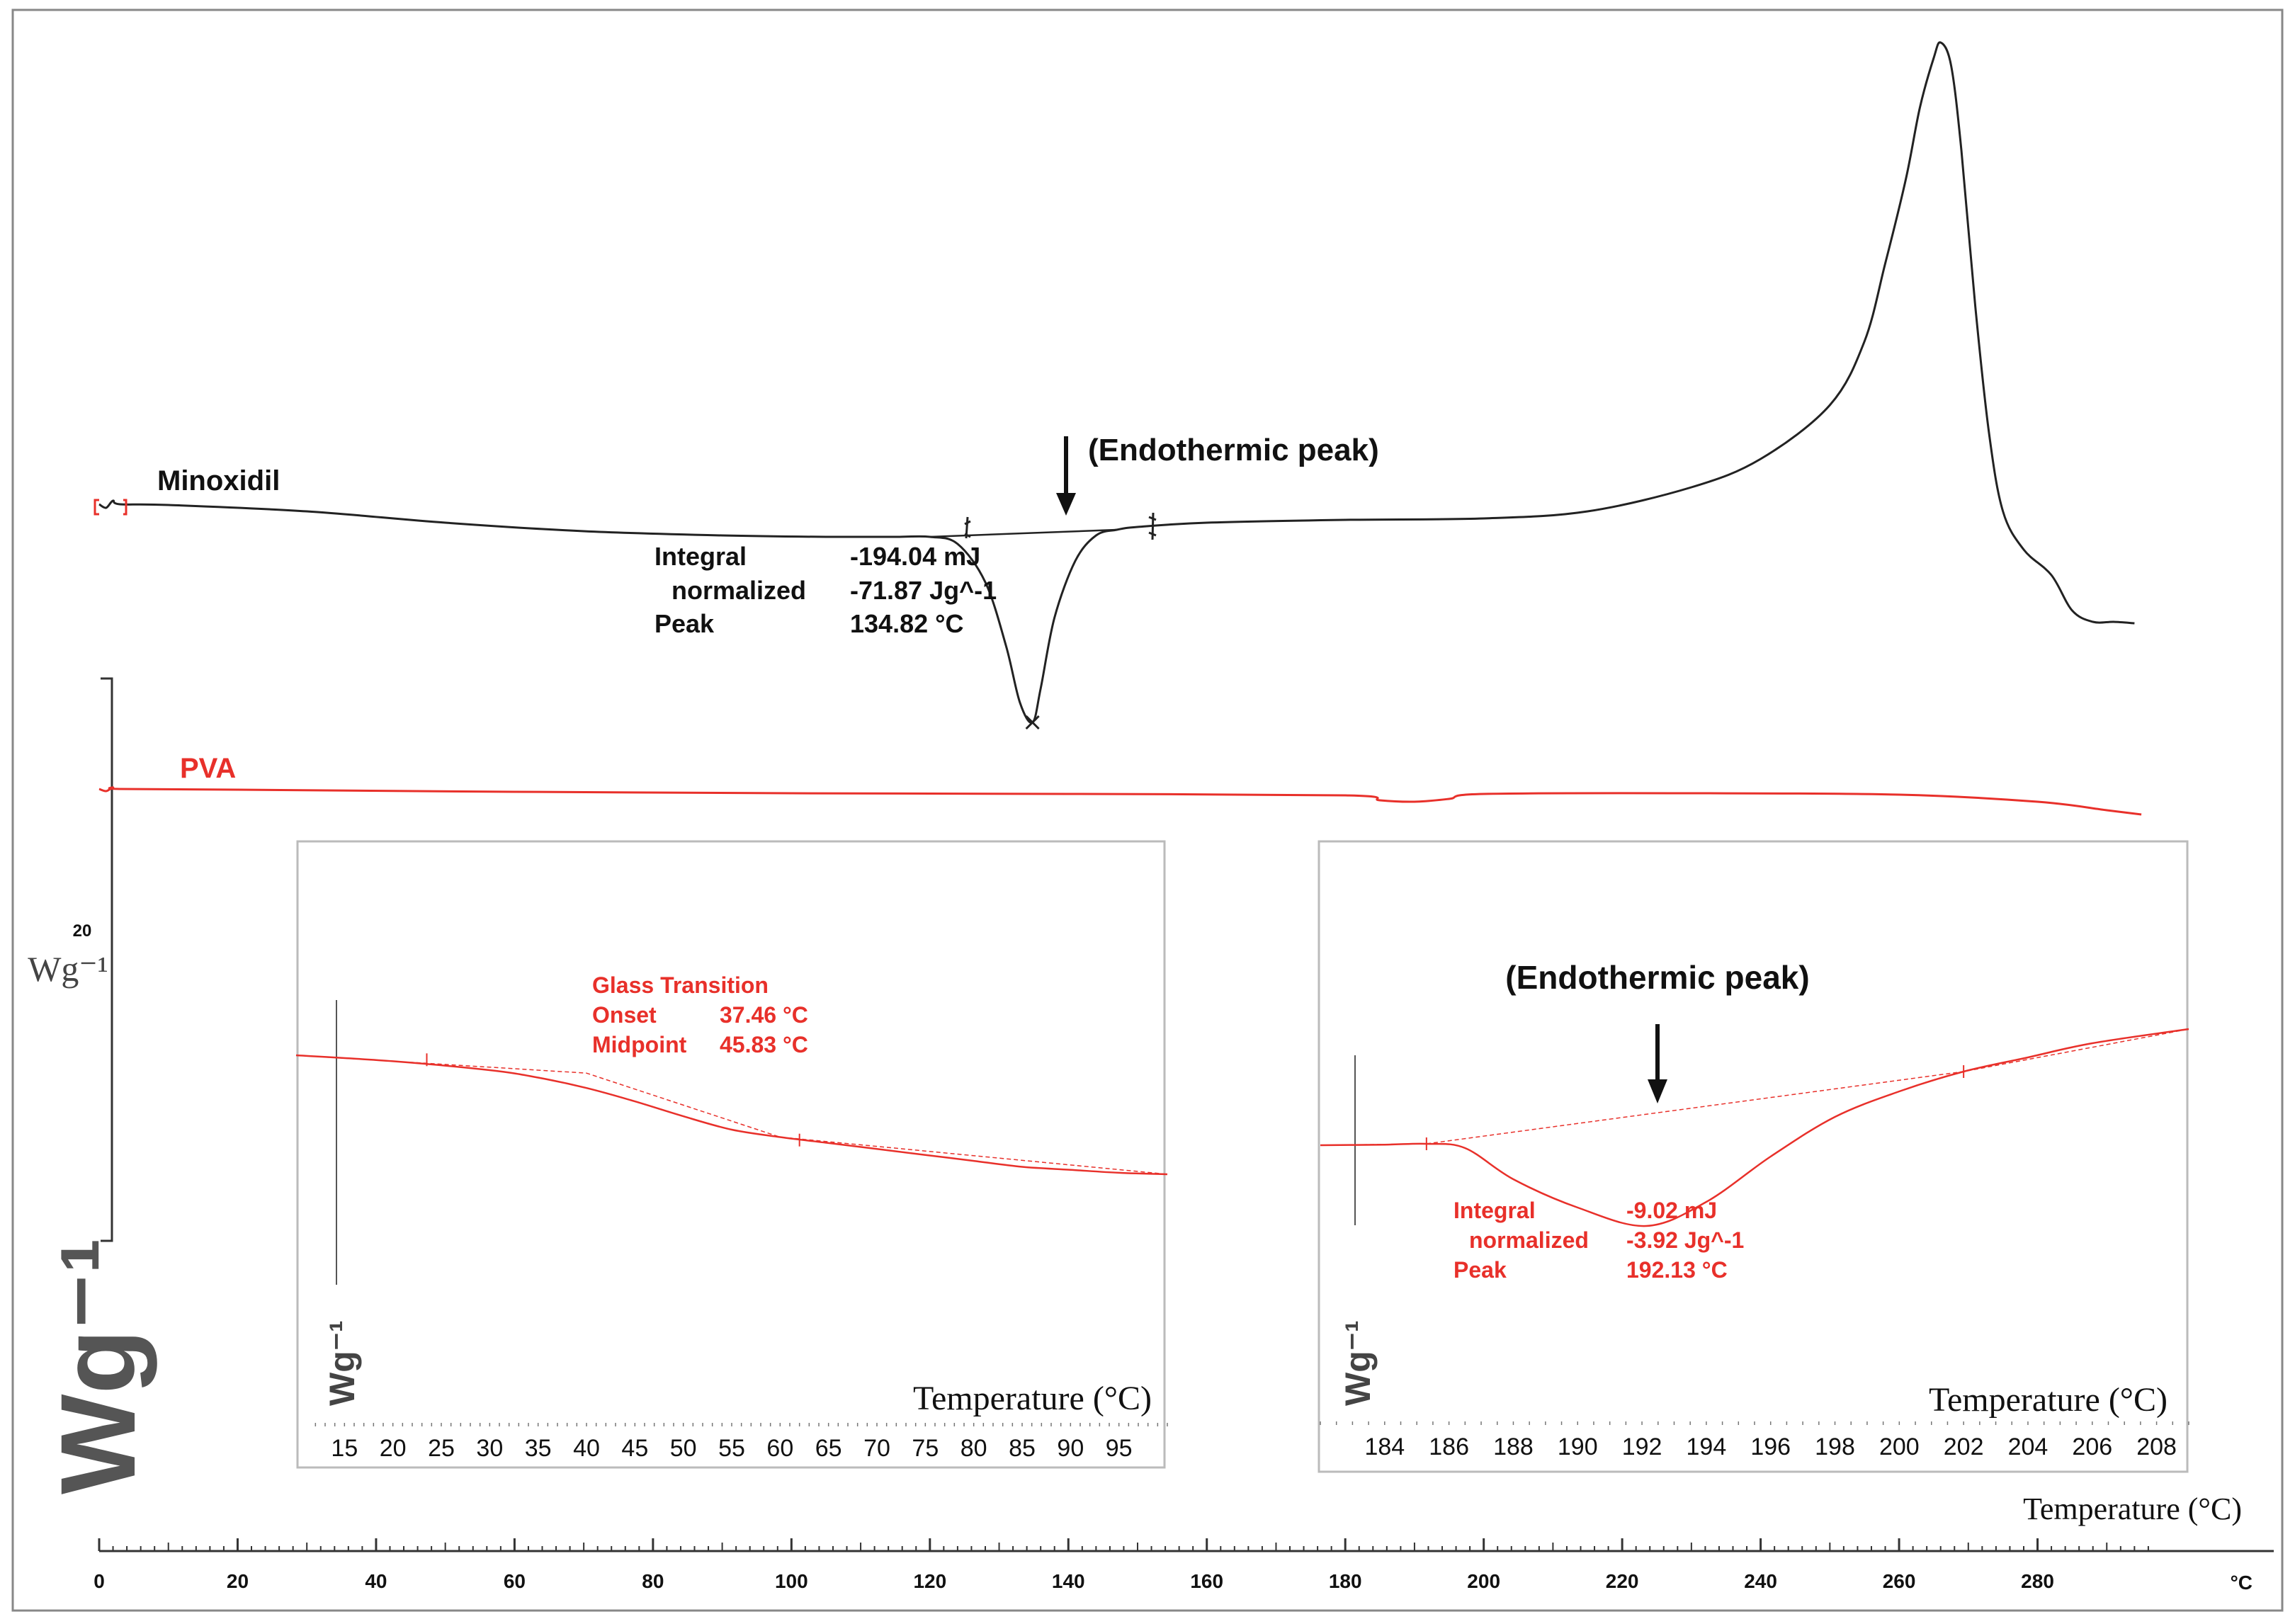  Describe the element at coordinates (684, 1448) in the screenshot. I see `inset-x-tick-label: 50` at that location.